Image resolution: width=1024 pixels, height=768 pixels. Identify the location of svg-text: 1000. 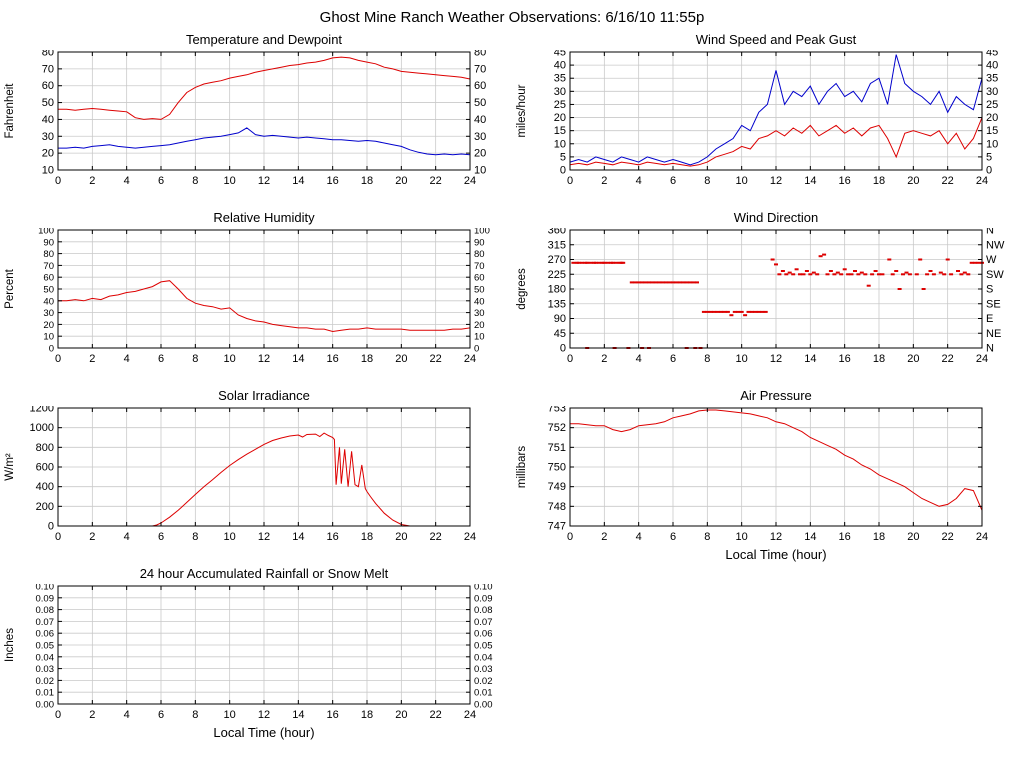
(42, 428).